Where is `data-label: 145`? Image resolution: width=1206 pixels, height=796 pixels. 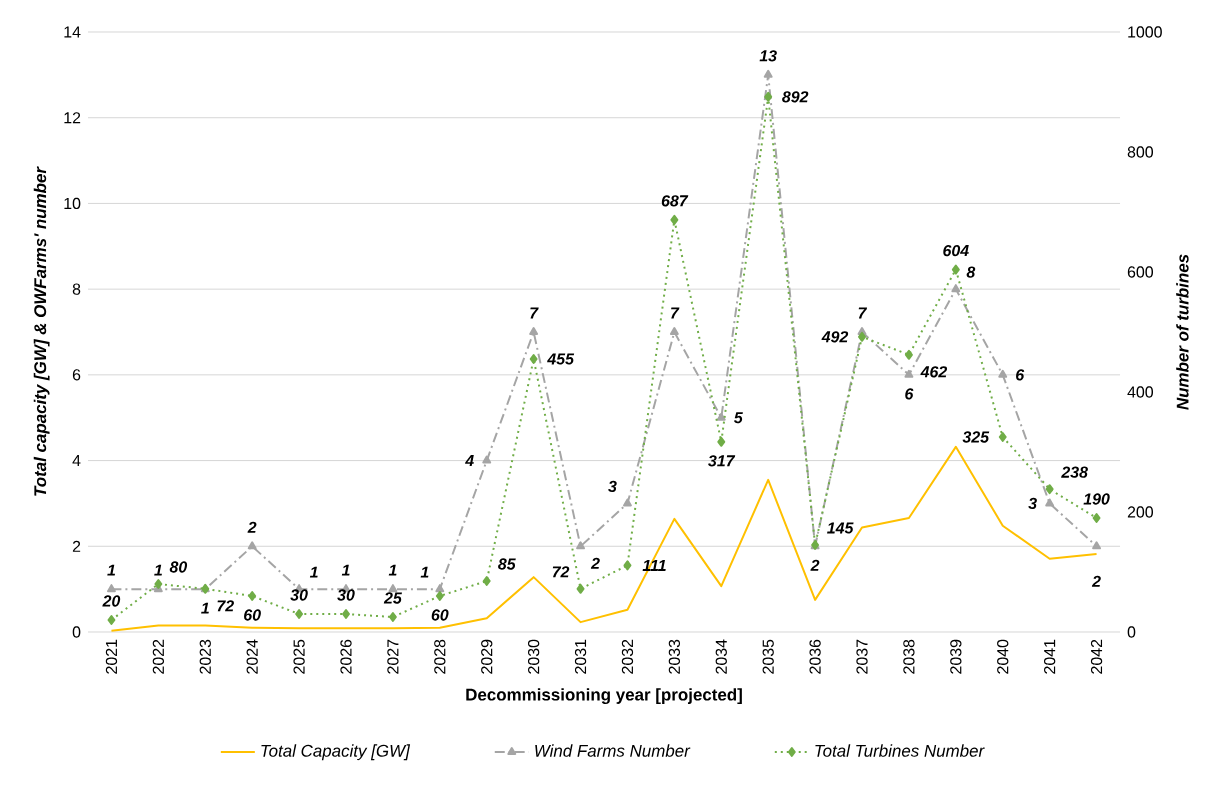
data-label: 145 is located at coordinates (840, 528).